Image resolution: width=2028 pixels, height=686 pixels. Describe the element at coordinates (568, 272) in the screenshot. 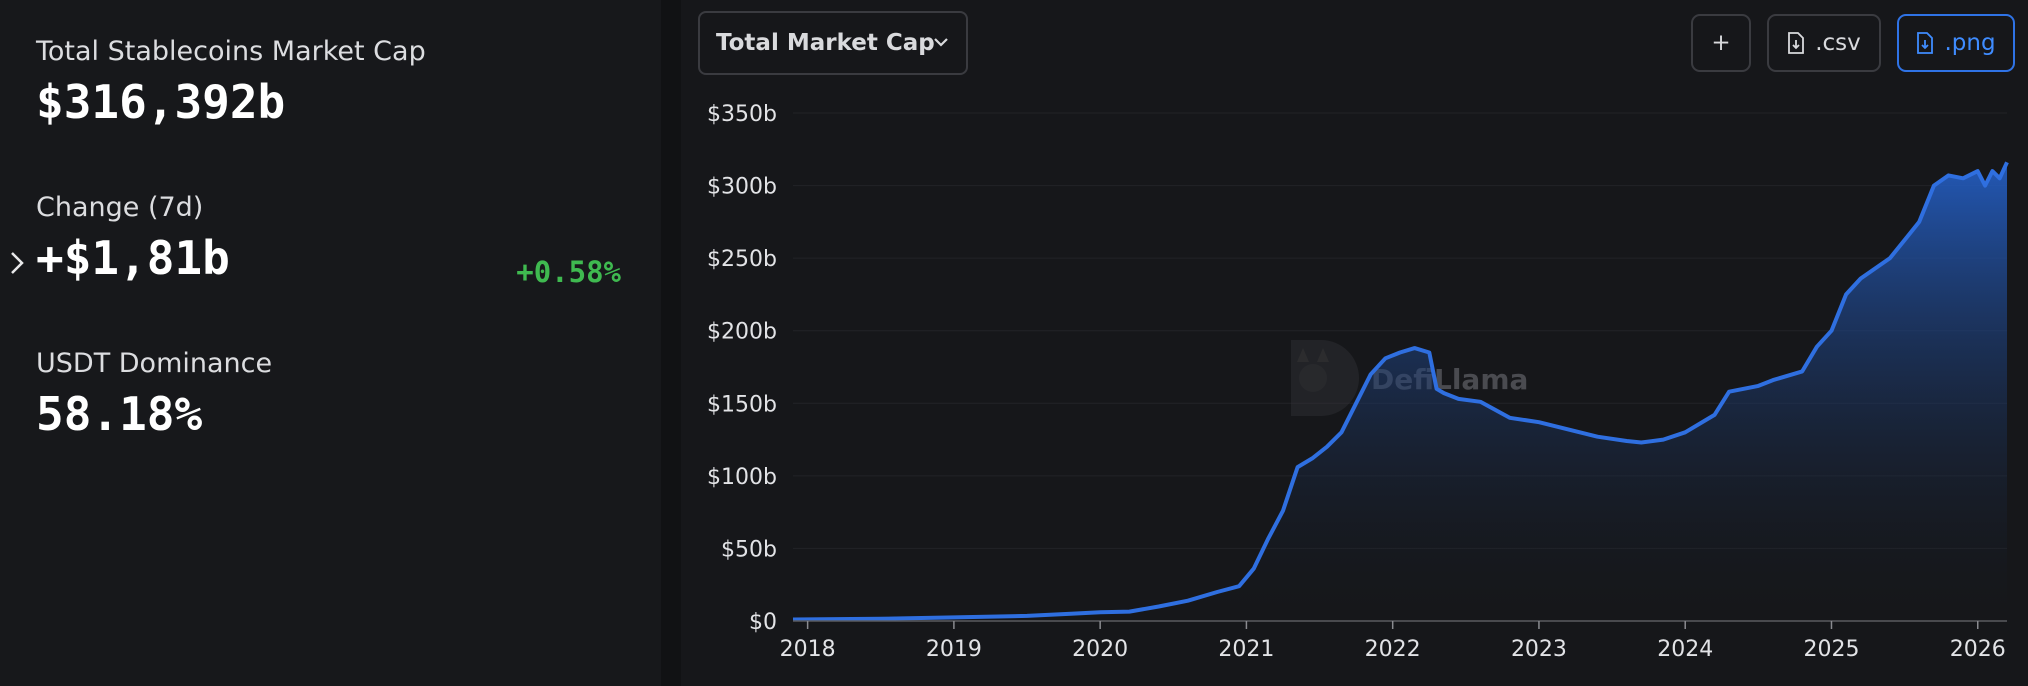

I see `change-percent-badge: +0.58%` at that location.